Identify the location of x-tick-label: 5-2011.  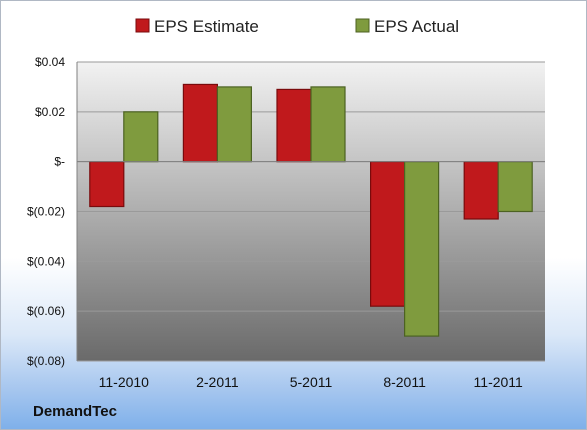
(311, 382).